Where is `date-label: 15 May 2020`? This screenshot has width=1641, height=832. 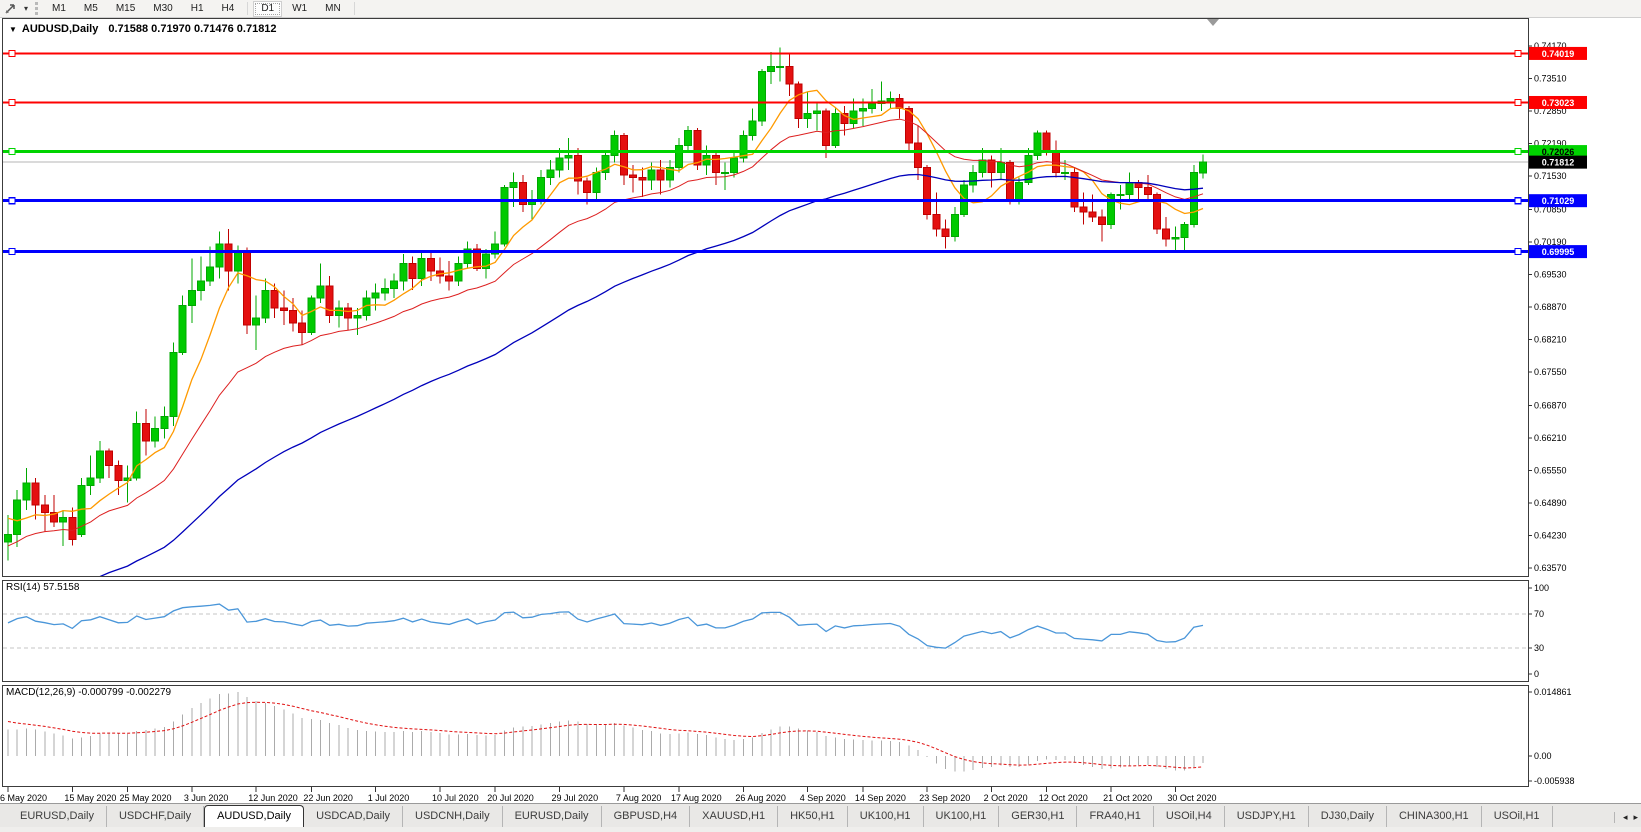 date-label: 15 May 2020 is located at coordinates (90, 798).